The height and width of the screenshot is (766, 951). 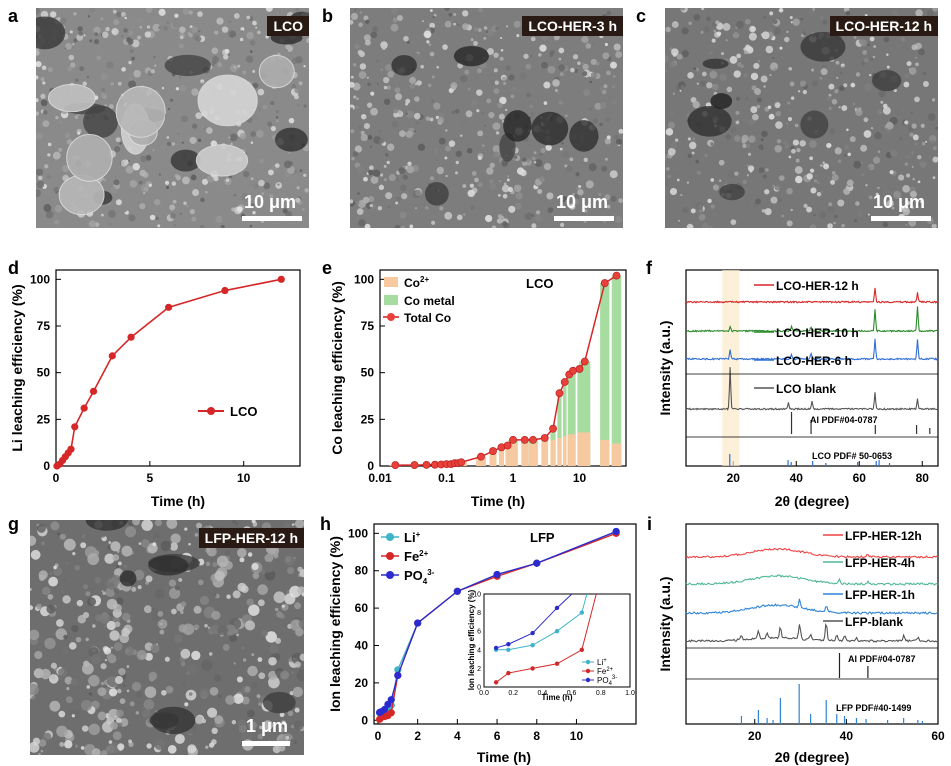 I want to click on particle, so click(x=72, y=98).